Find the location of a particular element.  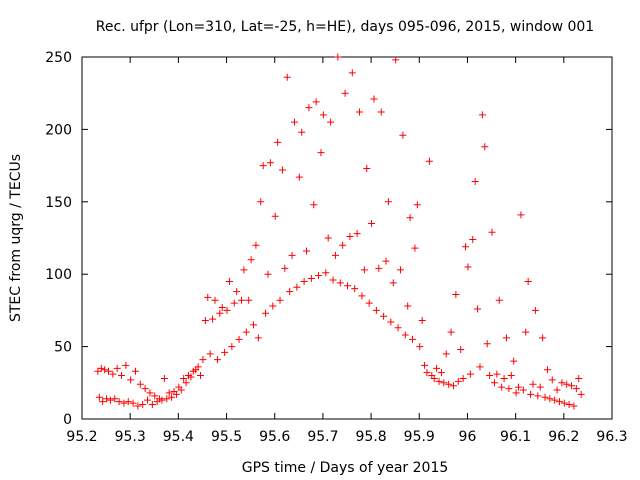

x-tick-label: 95.6 is located at coordinates (274, 437).